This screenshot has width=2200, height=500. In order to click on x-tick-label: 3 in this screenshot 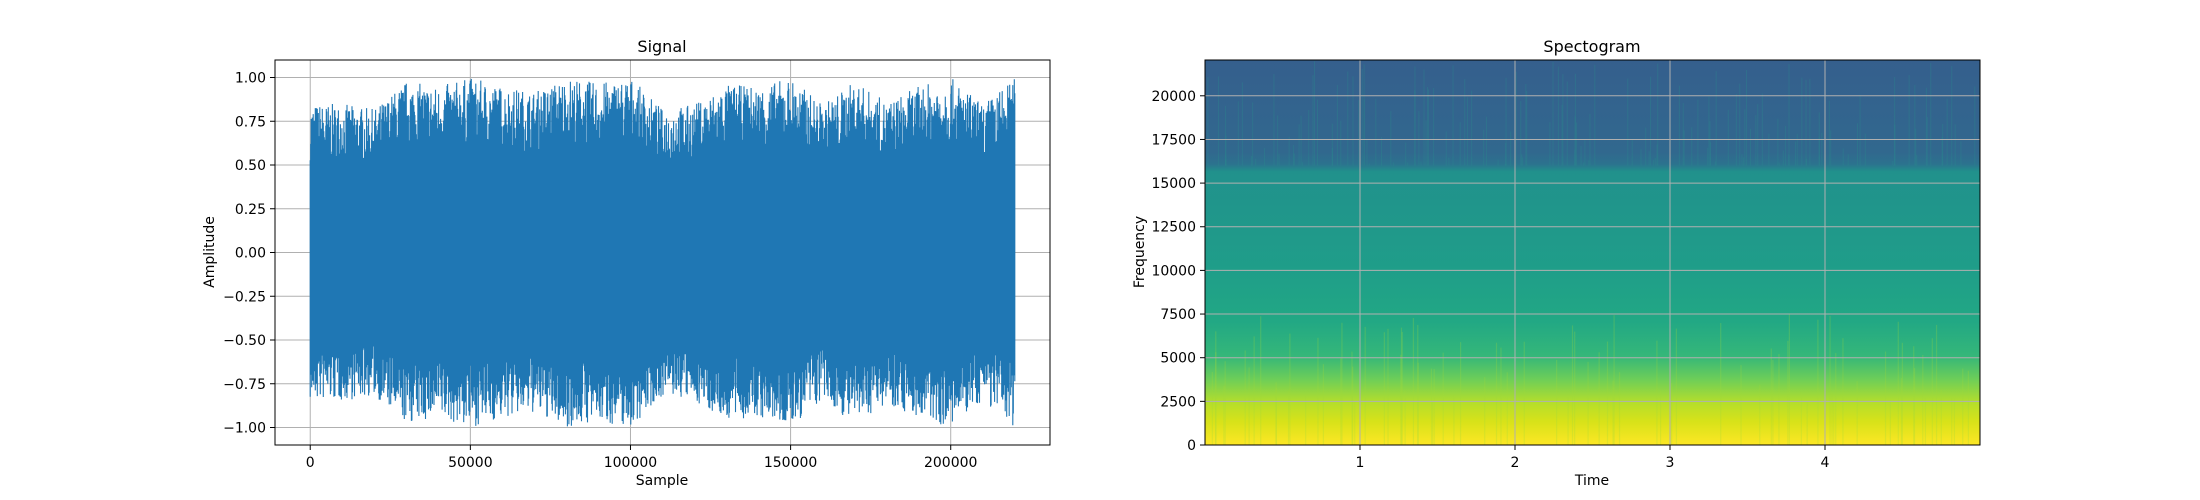, I will do `click(1670, 463)`.